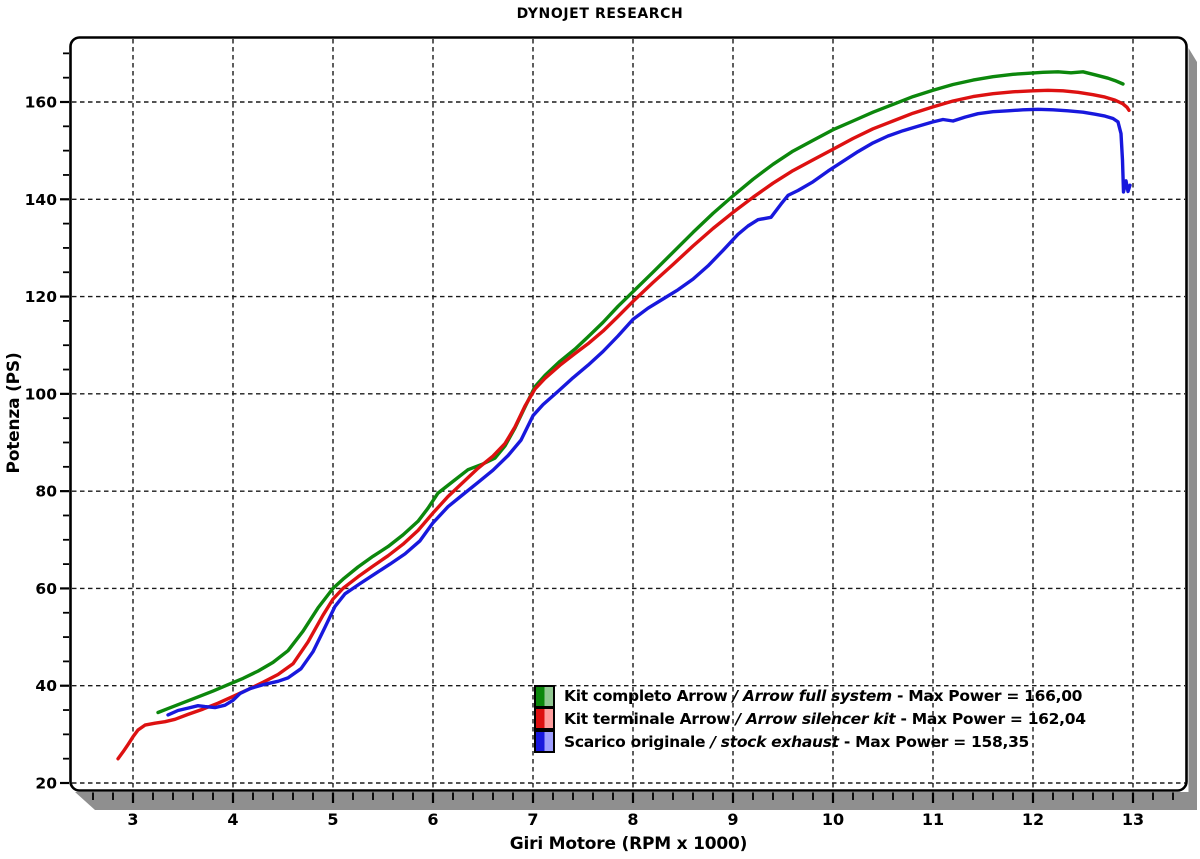 This screenshot has width=1200, height=859. What do you see at coordinates (41, 200) in the screenshot?
I see `svg-text: 140` at bounding box center [41, 200].